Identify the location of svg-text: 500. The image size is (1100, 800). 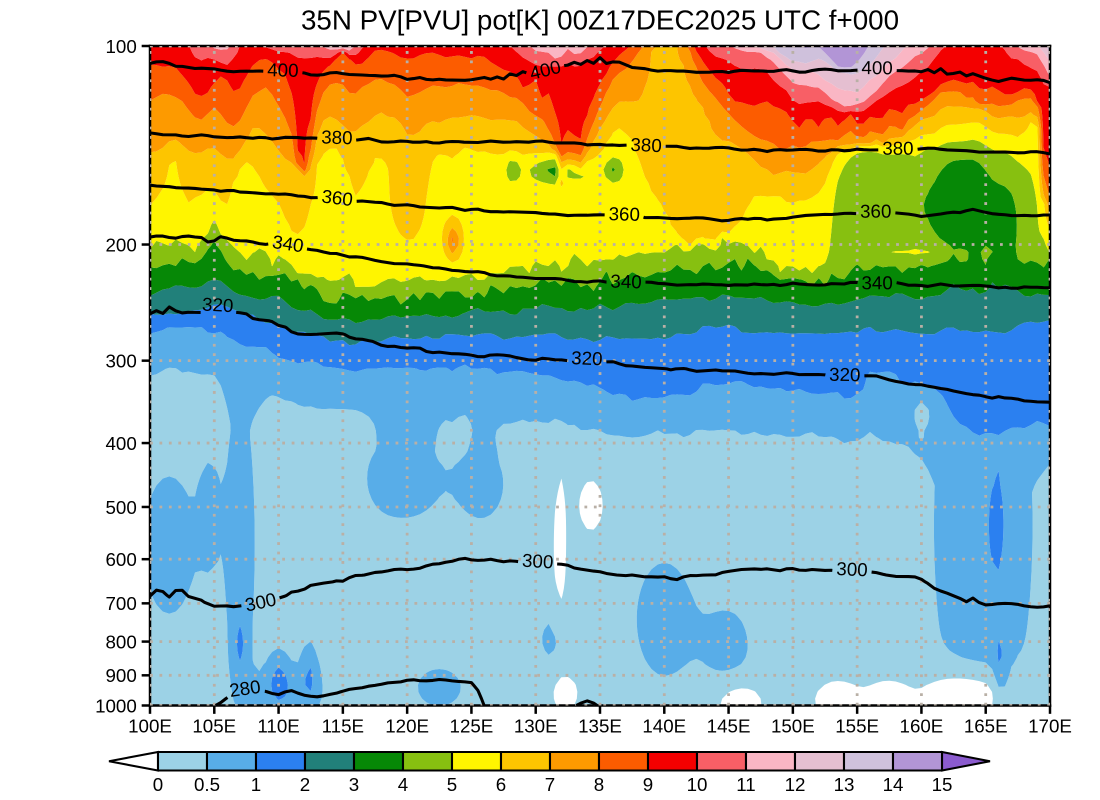
(121, 507).